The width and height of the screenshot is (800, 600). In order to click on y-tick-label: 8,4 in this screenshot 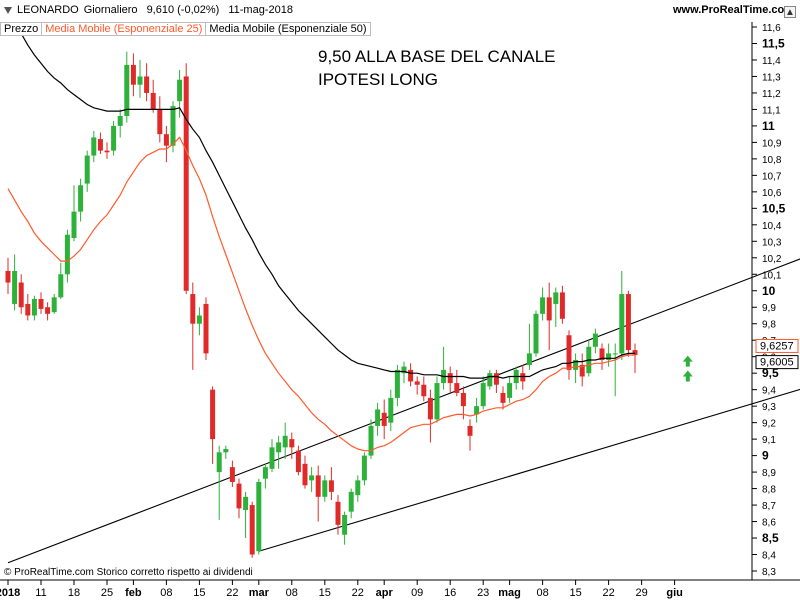, I will do `click(769, 556)`.